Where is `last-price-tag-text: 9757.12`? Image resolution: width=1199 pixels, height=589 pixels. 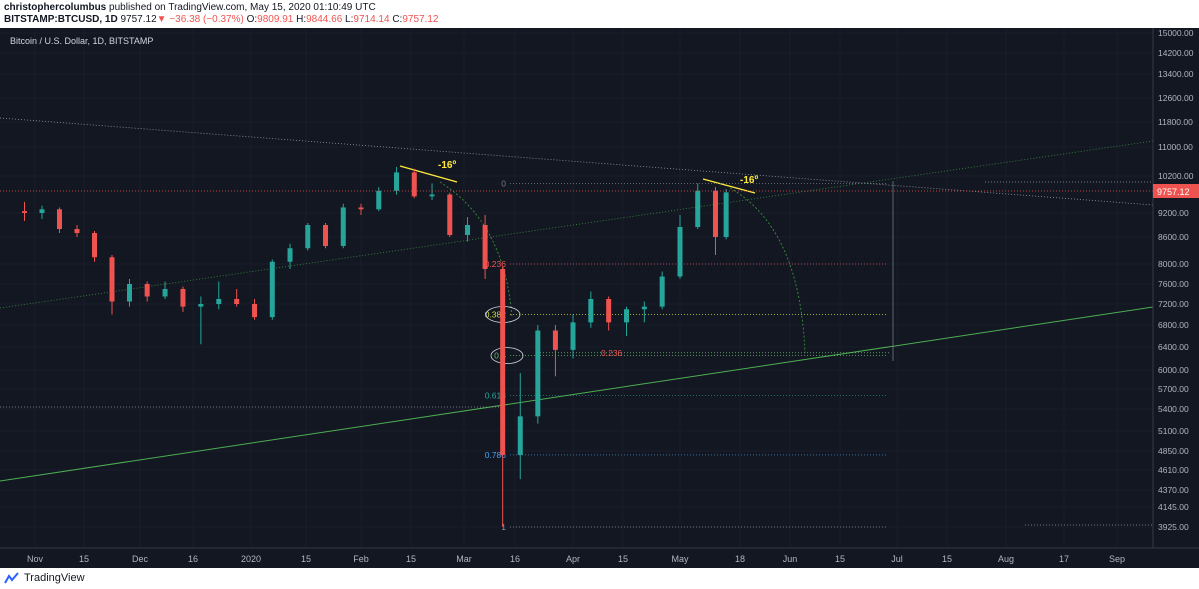 last-price-tag-text: 9757.12 is located at coordinates (1173, 192).